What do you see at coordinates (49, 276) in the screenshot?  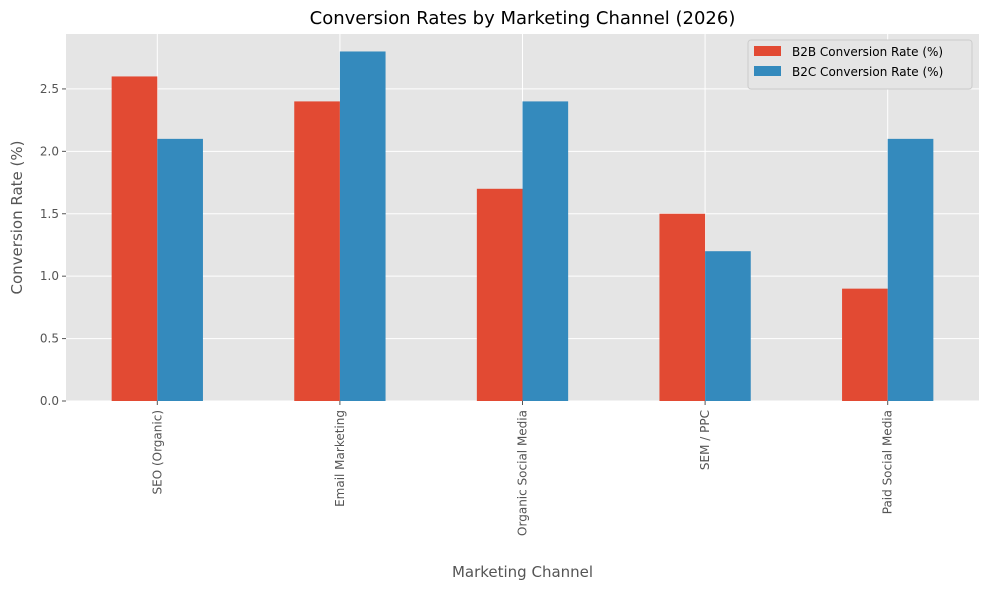 I see `y-tick-label: 1.0` at bounding box center [49, 276].